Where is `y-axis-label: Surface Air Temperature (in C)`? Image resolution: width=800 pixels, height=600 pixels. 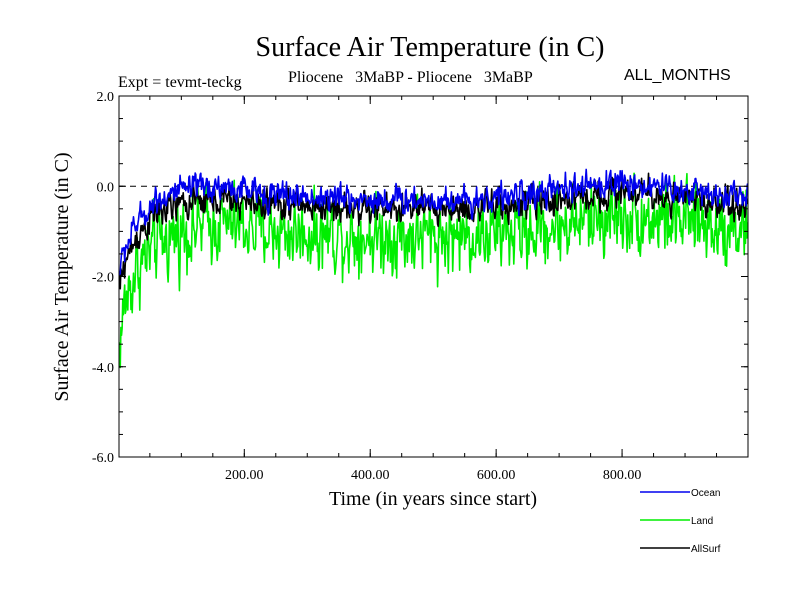 y-axis-label: Surface Air Temperature (in C) is located at coordinates (62, 276).